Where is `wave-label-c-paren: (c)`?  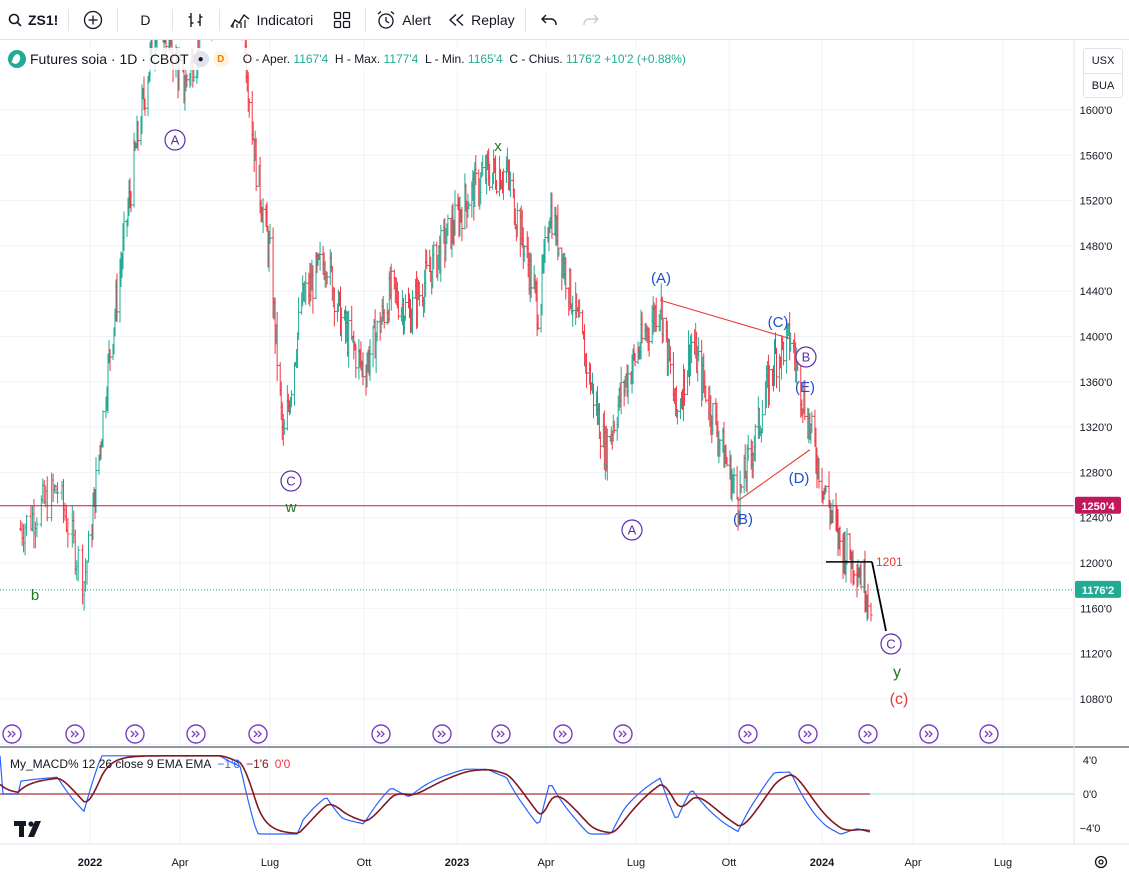 wave-label-c-paren: (c) is located at coordinates (899, 699).